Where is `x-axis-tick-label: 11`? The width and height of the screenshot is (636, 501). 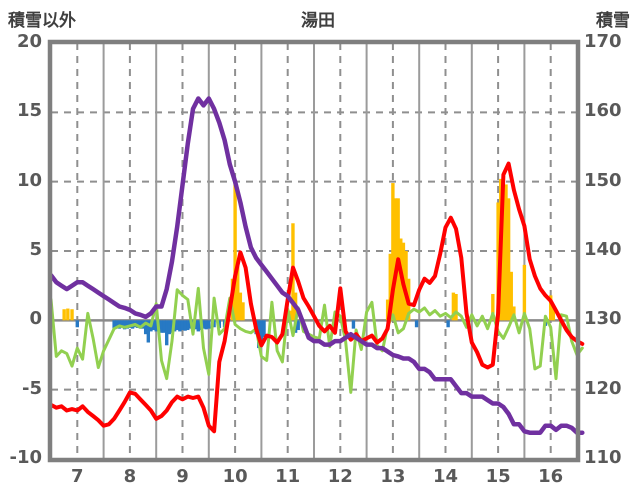
x-axis-tick-label: 11 is located at coordinates (288, 476).